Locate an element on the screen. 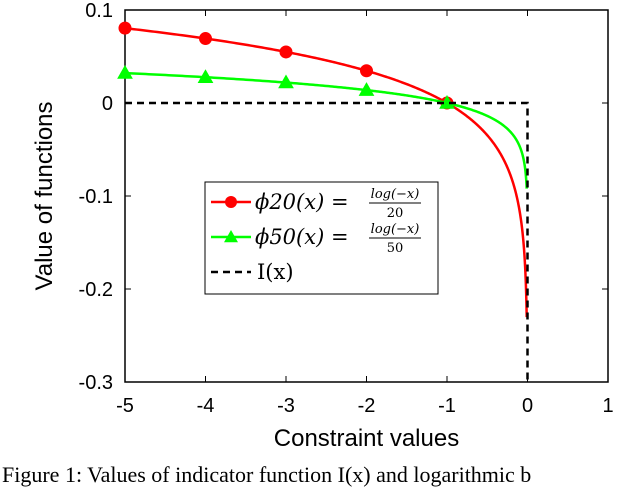 The height and width of the screenshot is (488, 640). x-tick-label: 0 is located at coordinates (527, 406).